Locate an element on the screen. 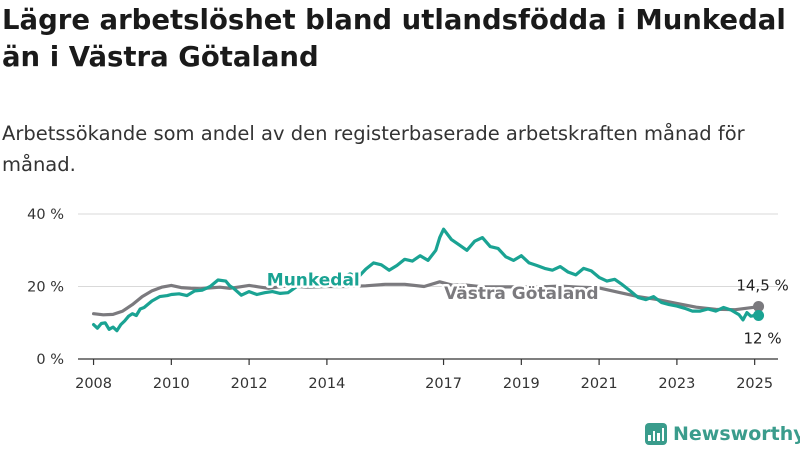  x-tick-label: 2021 is located at coordinates (599, 384).